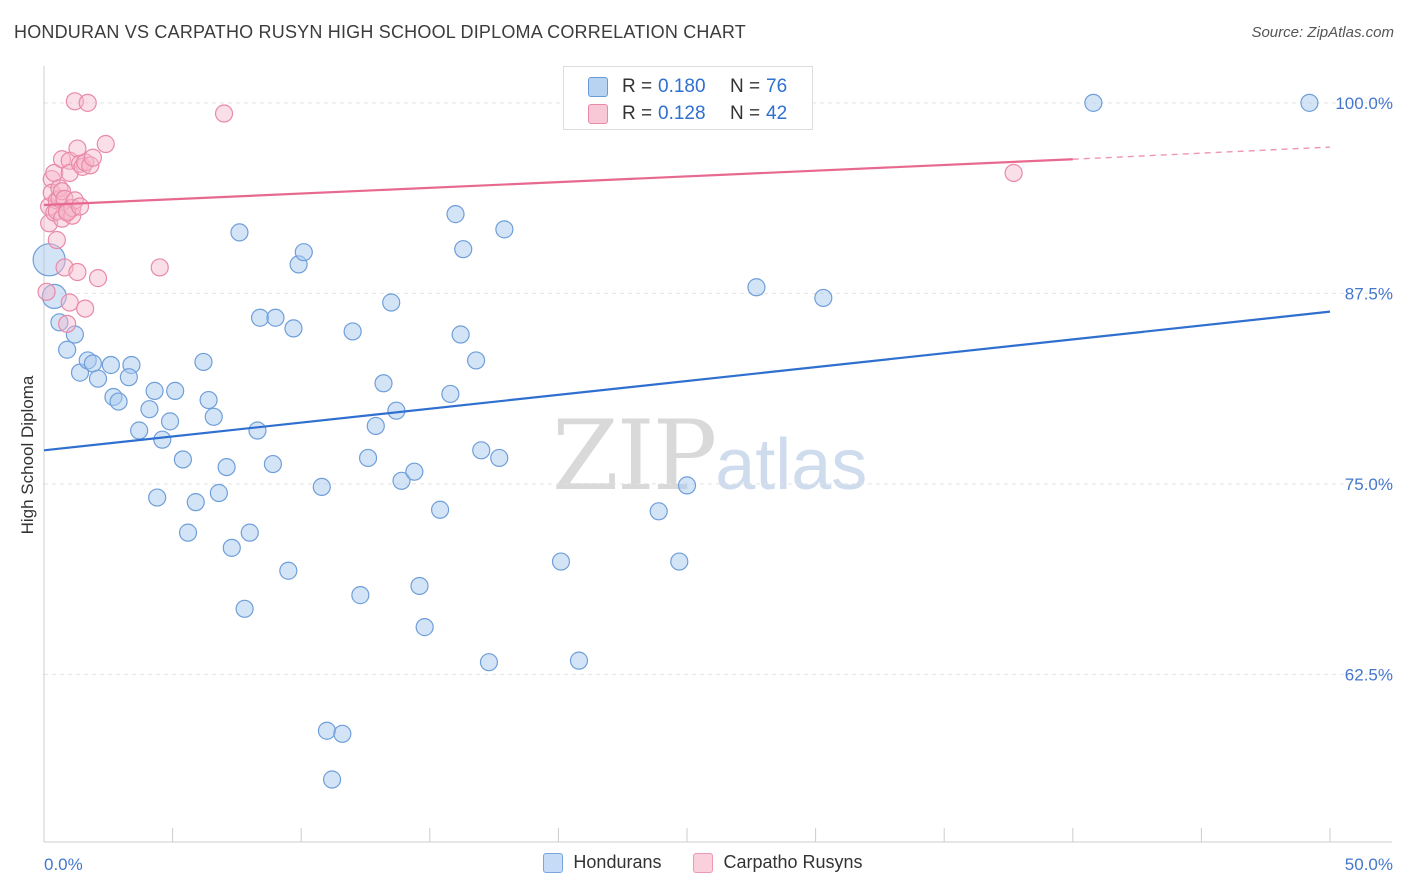 The height and width of the screenshot is (892, 1406). I want to click on x-tick-label: 0.0%, so click(63, 864).